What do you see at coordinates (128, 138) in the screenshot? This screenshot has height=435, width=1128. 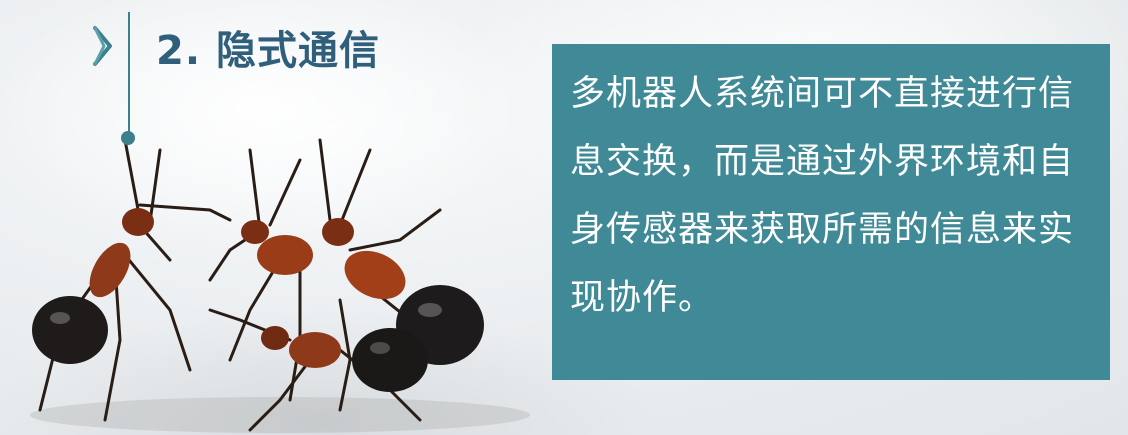 I see `timeline-dot` at bounding box center [128, 138].